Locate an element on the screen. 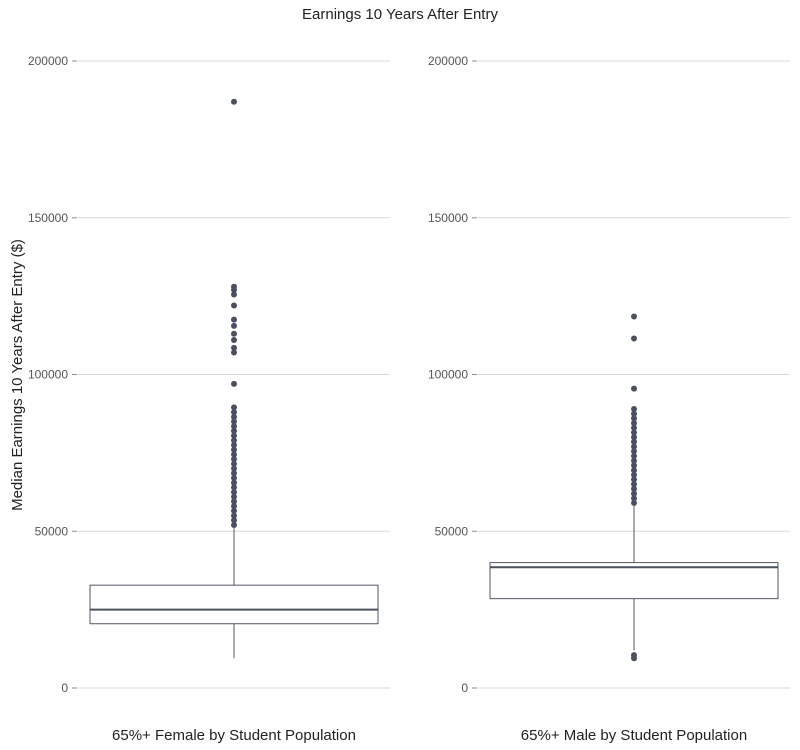 The width and height of the screenshot is (800, 750). y-axis-ticks-male: 0 50000 100000 150000 200000 is located at coordinates (452, 374).